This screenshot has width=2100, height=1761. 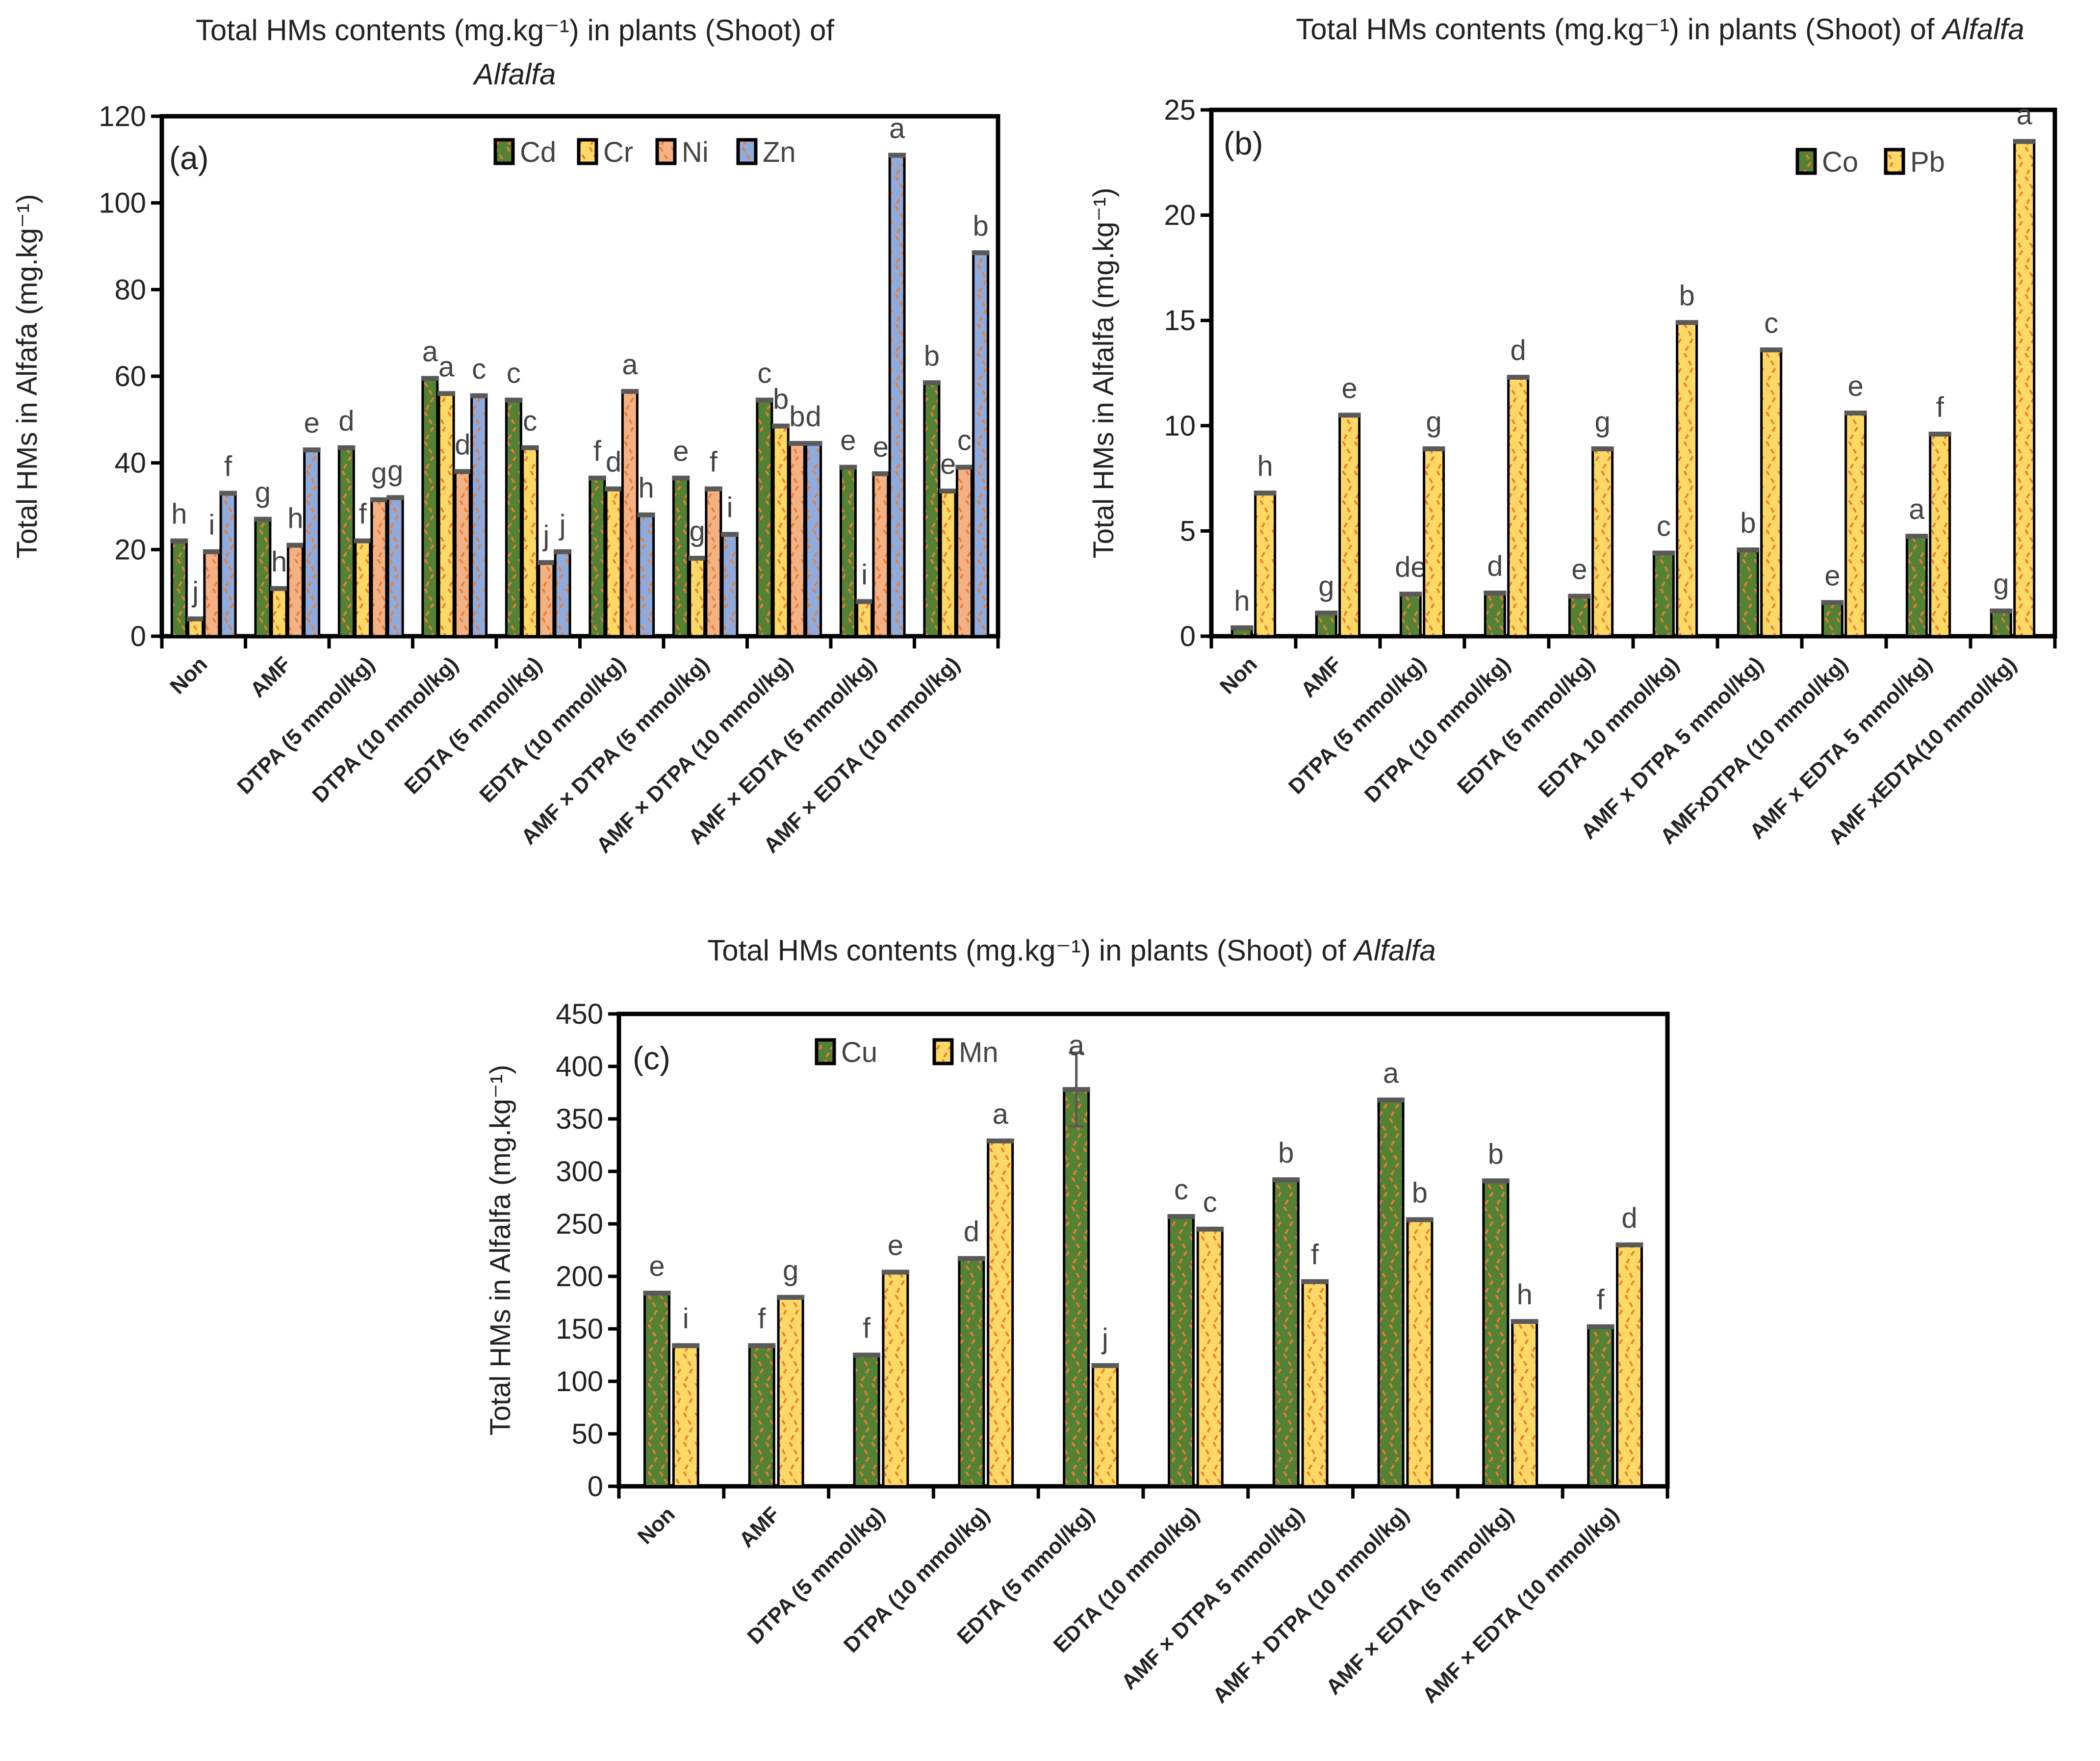 What do you see at coordinates (747, 151) in the screenshot?
I see `legend-swatch-zn` at bounding box center [747, 151].